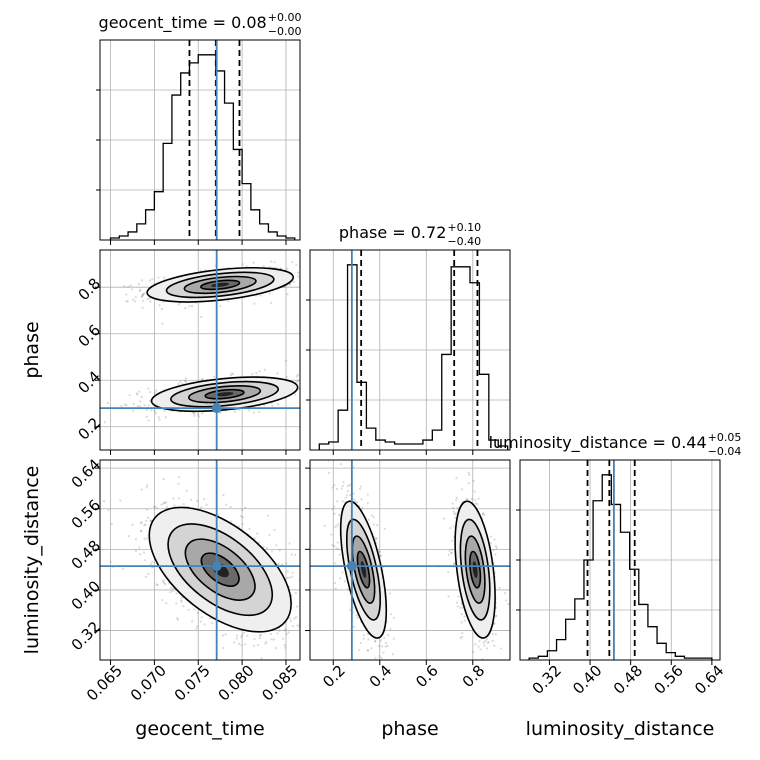  Describe the element at coordinates (620, 567) in the screenshot. I see `hist-step-luminosity_distance` at that location.